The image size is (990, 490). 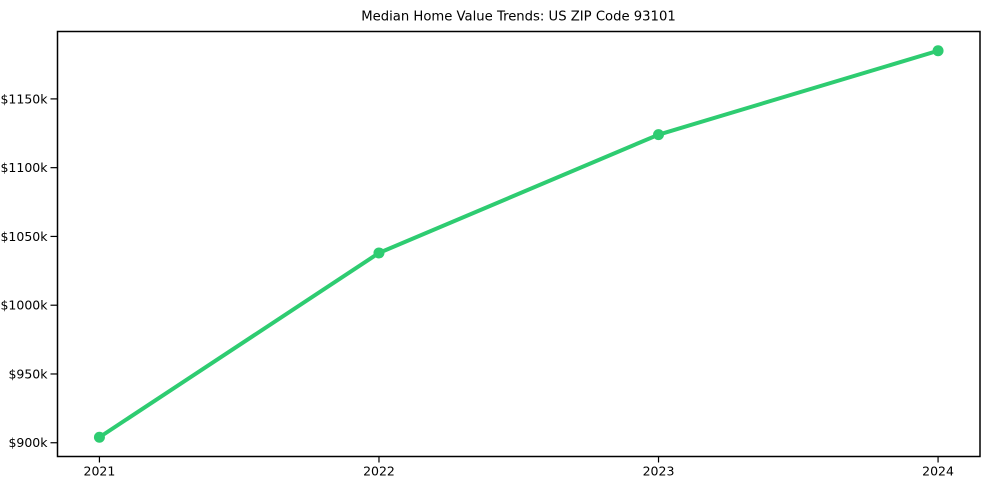 What do you see at coordinates (519, 467) in the screenshot?
I see `x-axis: 2021 2022 2023 2024` at bounding box center [519, 467].